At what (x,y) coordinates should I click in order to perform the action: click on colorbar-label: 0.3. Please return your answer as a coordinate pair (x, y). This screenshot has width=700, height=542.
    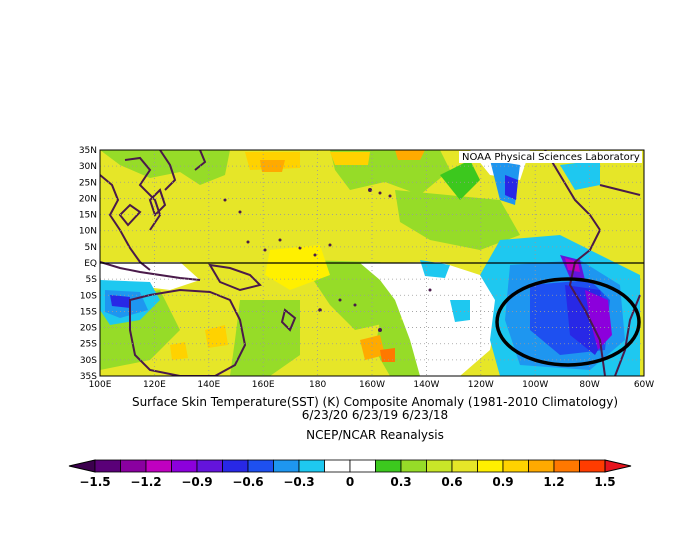
    Looking at the image, I should click on (400, 482).